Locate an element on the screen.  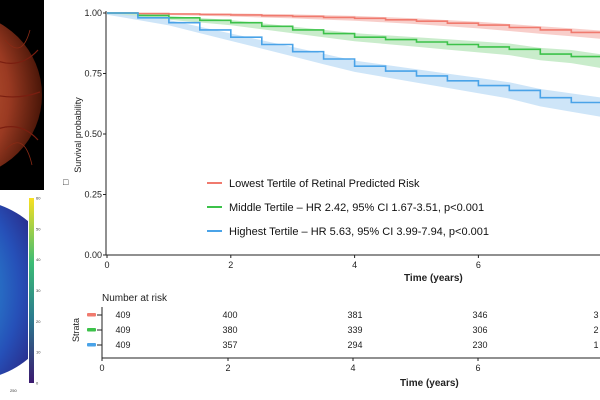
colorbar-tick-label: 40 is located at coordinates (38, 259).